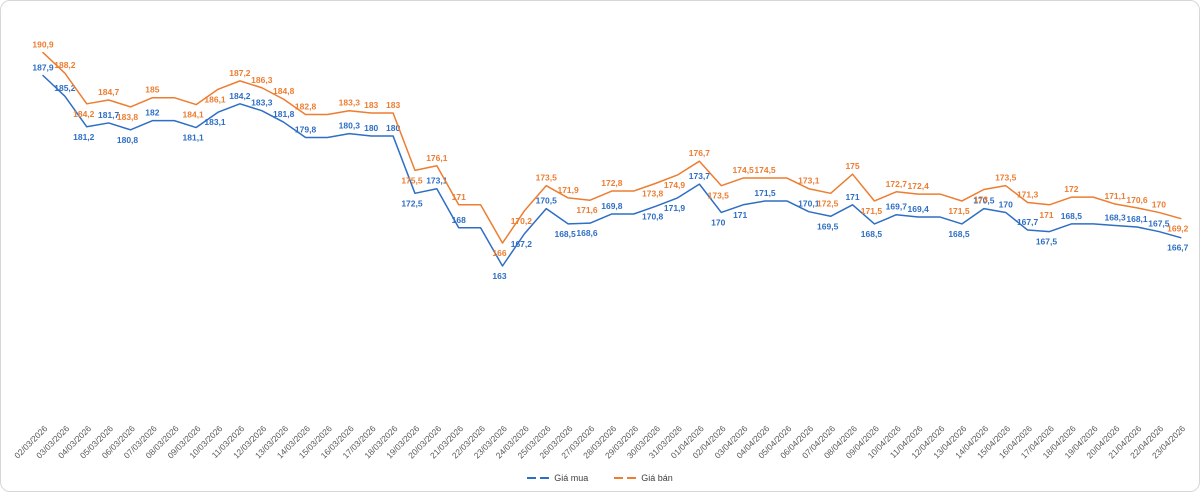 Image resolution: width=1200 pixels, height=492 pixels. What do you see at coordinates (1028, 222) in the screenshot?
I see `data-label: 167,7` at bounding box center [1028, 222].